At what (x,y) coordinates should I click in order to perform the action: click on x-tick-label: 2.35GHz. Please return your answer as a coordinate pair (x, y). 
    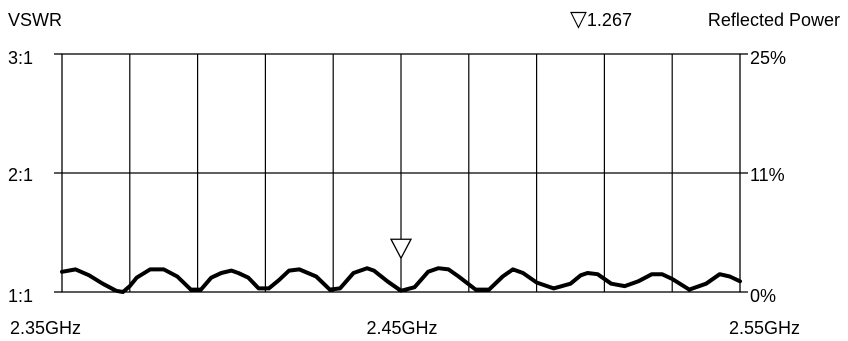
    Looking at the image, I should click on (45, 328).